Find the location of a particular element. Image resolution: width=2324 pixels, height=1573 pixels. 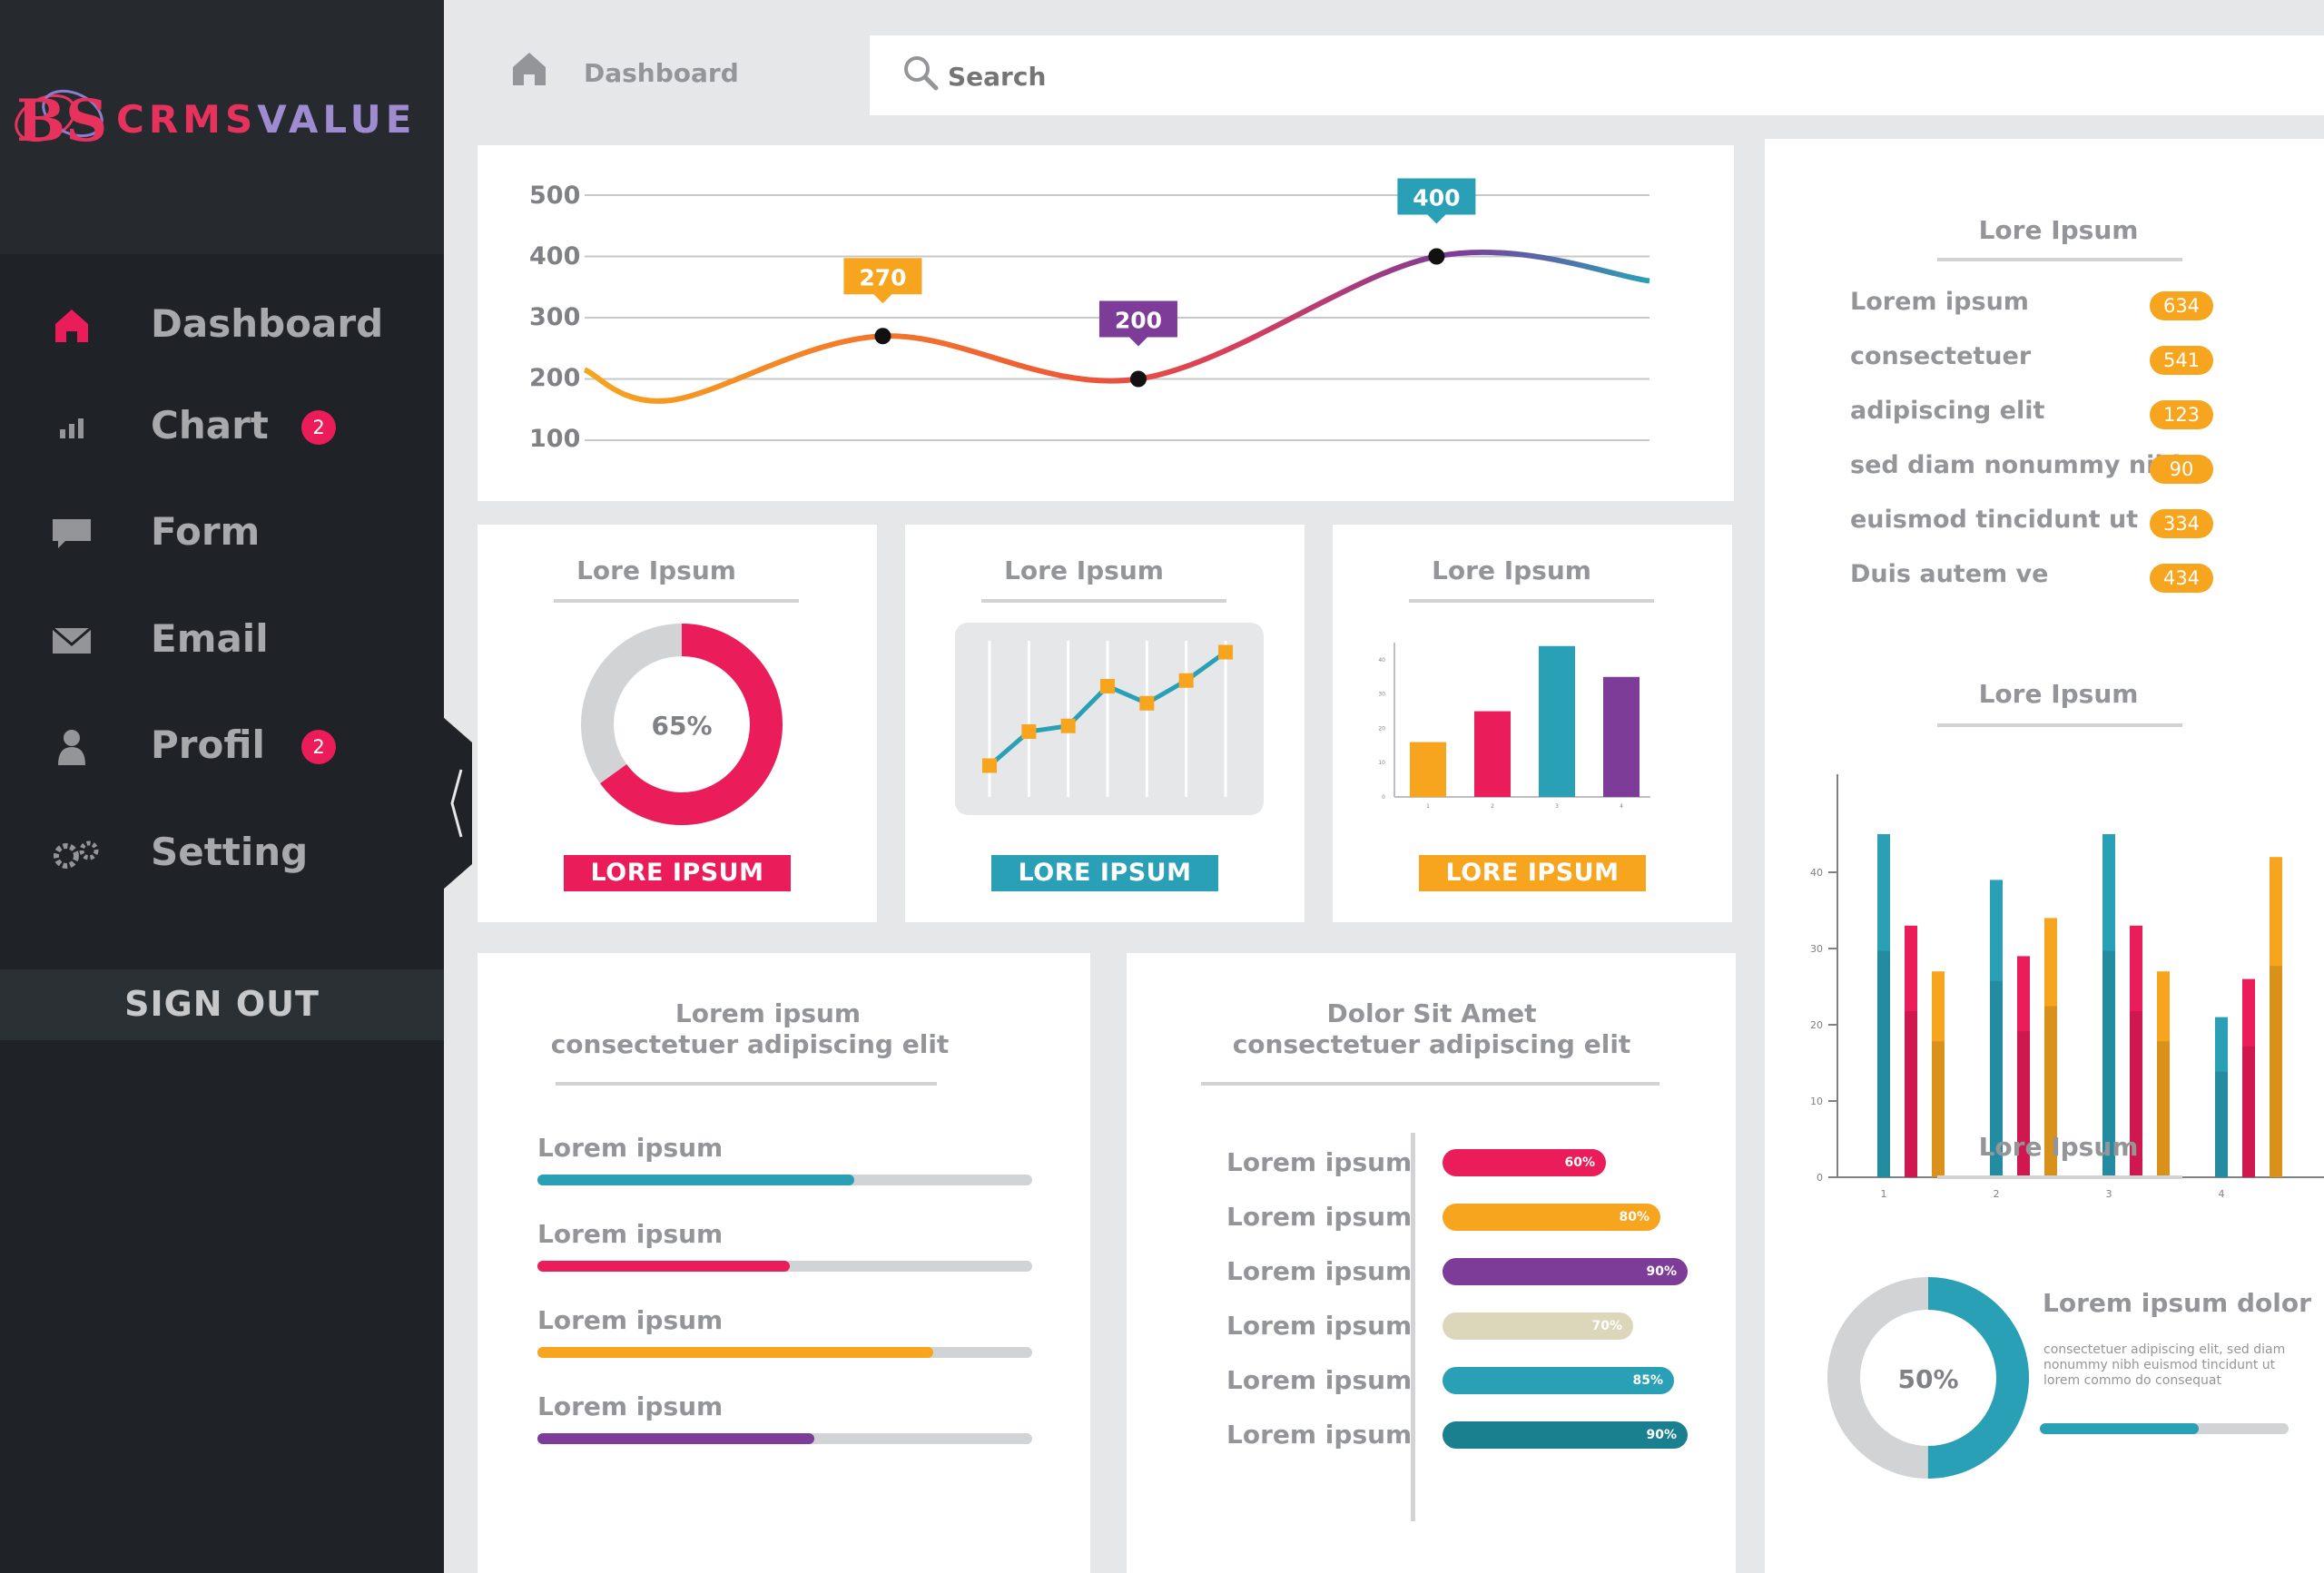

sidebar-collapse-handle is located at coordinates (457, 803).